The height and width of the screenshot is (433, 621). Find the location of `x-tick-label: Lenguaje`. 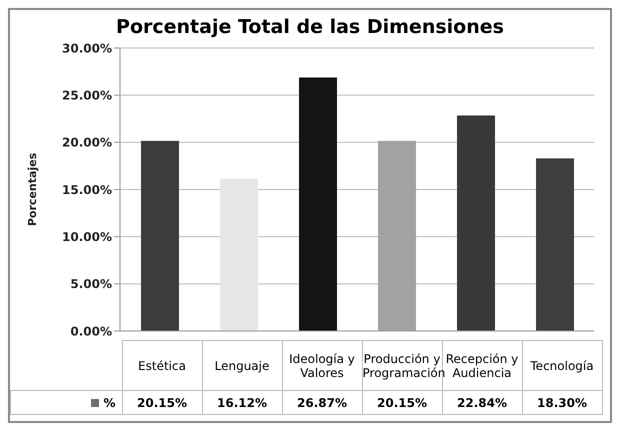

x-tick-label: Lenguaje is located at coordinates (242, 365).